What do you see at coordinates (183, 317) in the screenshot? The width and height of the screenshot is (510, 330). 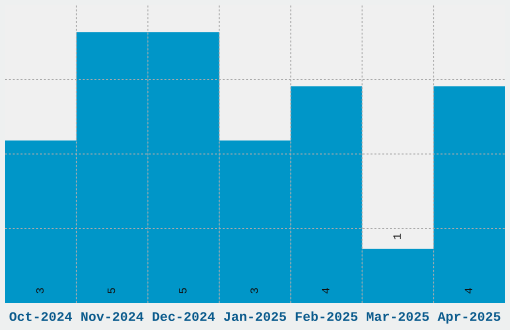 I see `x-tick-label: Dec-2024` at bounding box center [183, 317].